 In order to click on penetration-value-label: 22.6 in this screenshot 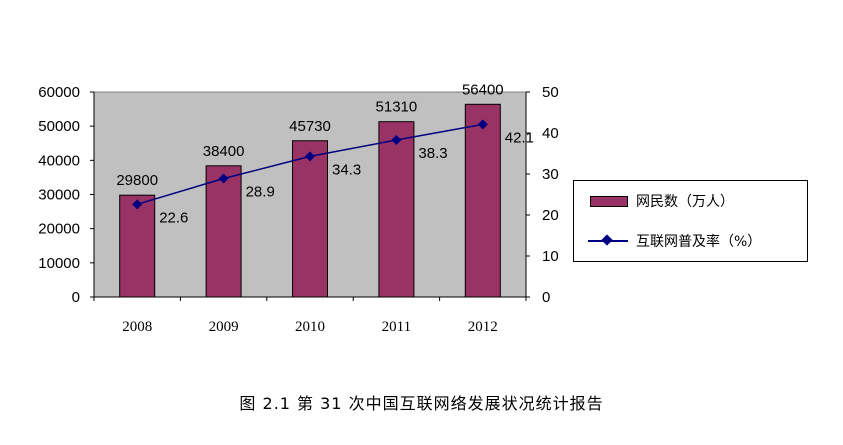, I will do `click(173, 217)`.